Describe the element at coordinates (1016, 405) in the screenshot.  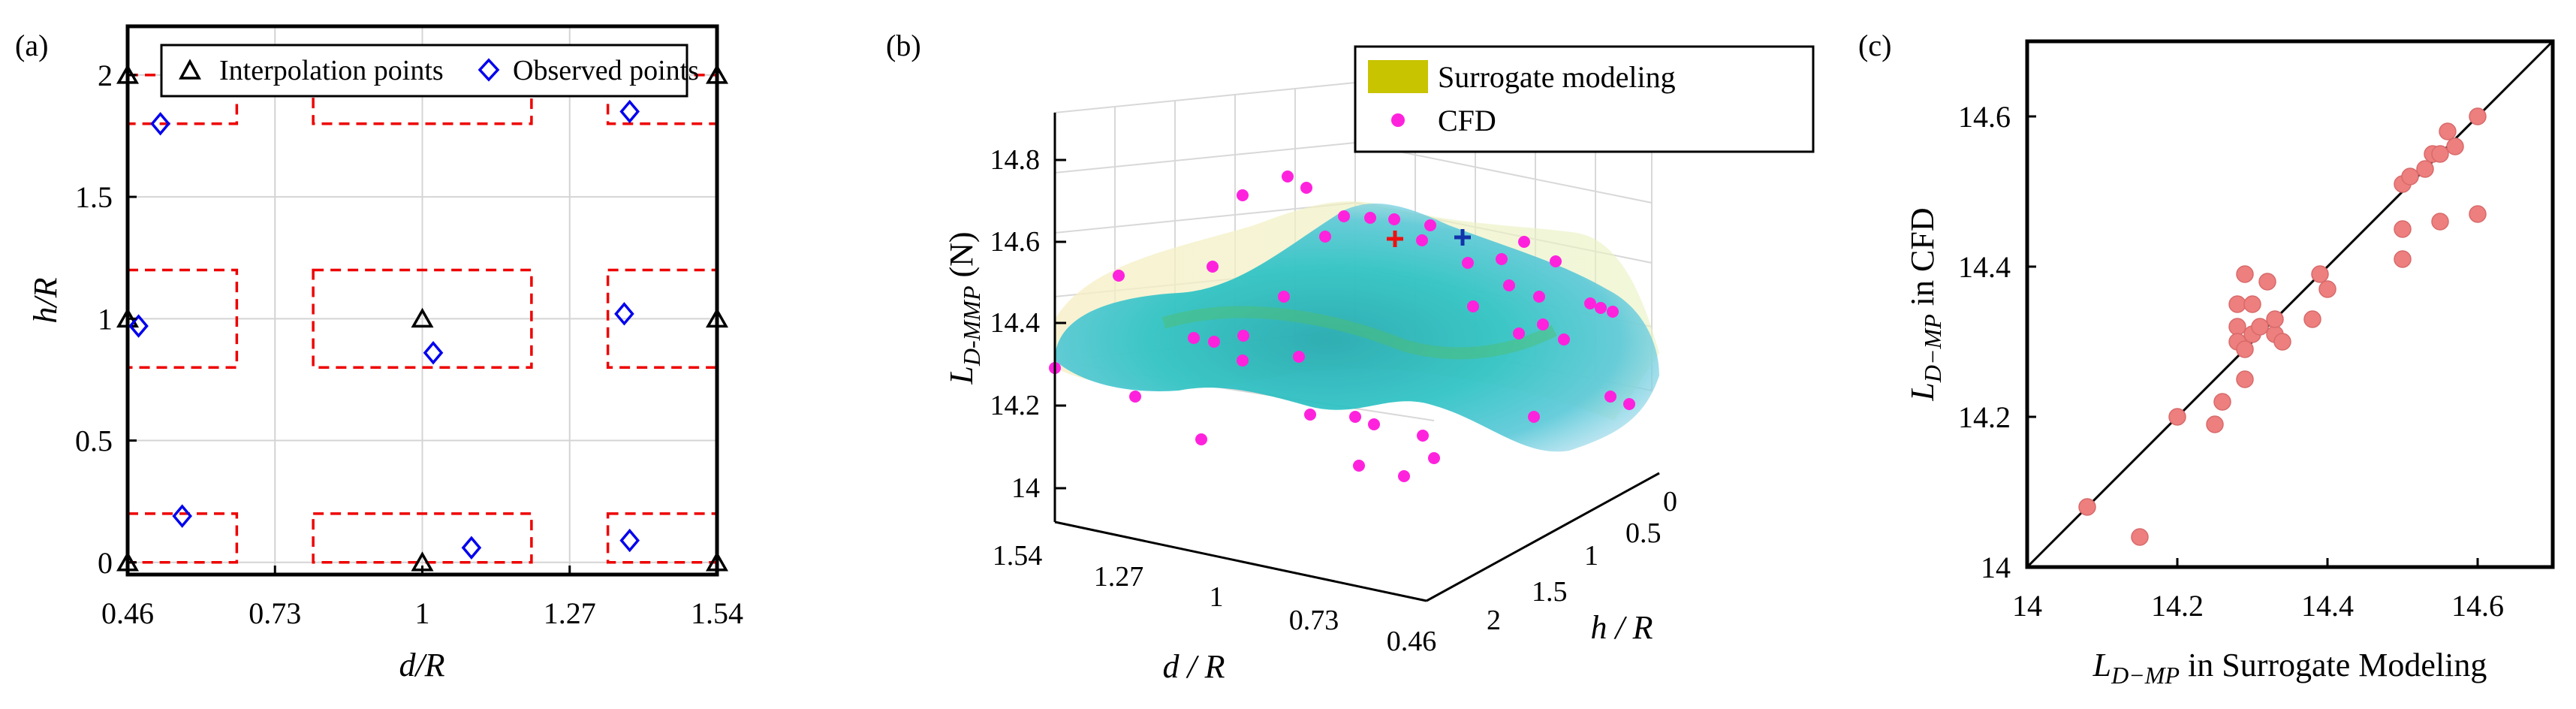
I see `z-tick-label: 14.2` at that location.